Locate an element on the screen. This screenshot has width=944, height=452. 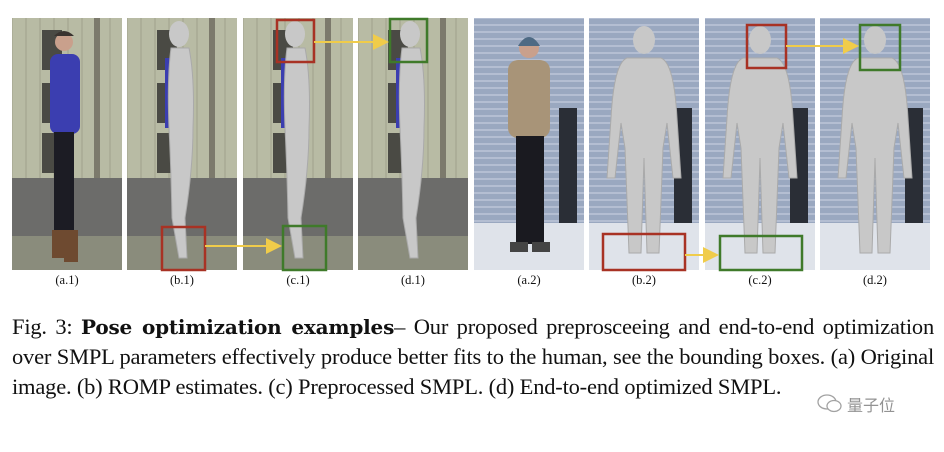
panel-d.1 is located at coordinates (413, 144).